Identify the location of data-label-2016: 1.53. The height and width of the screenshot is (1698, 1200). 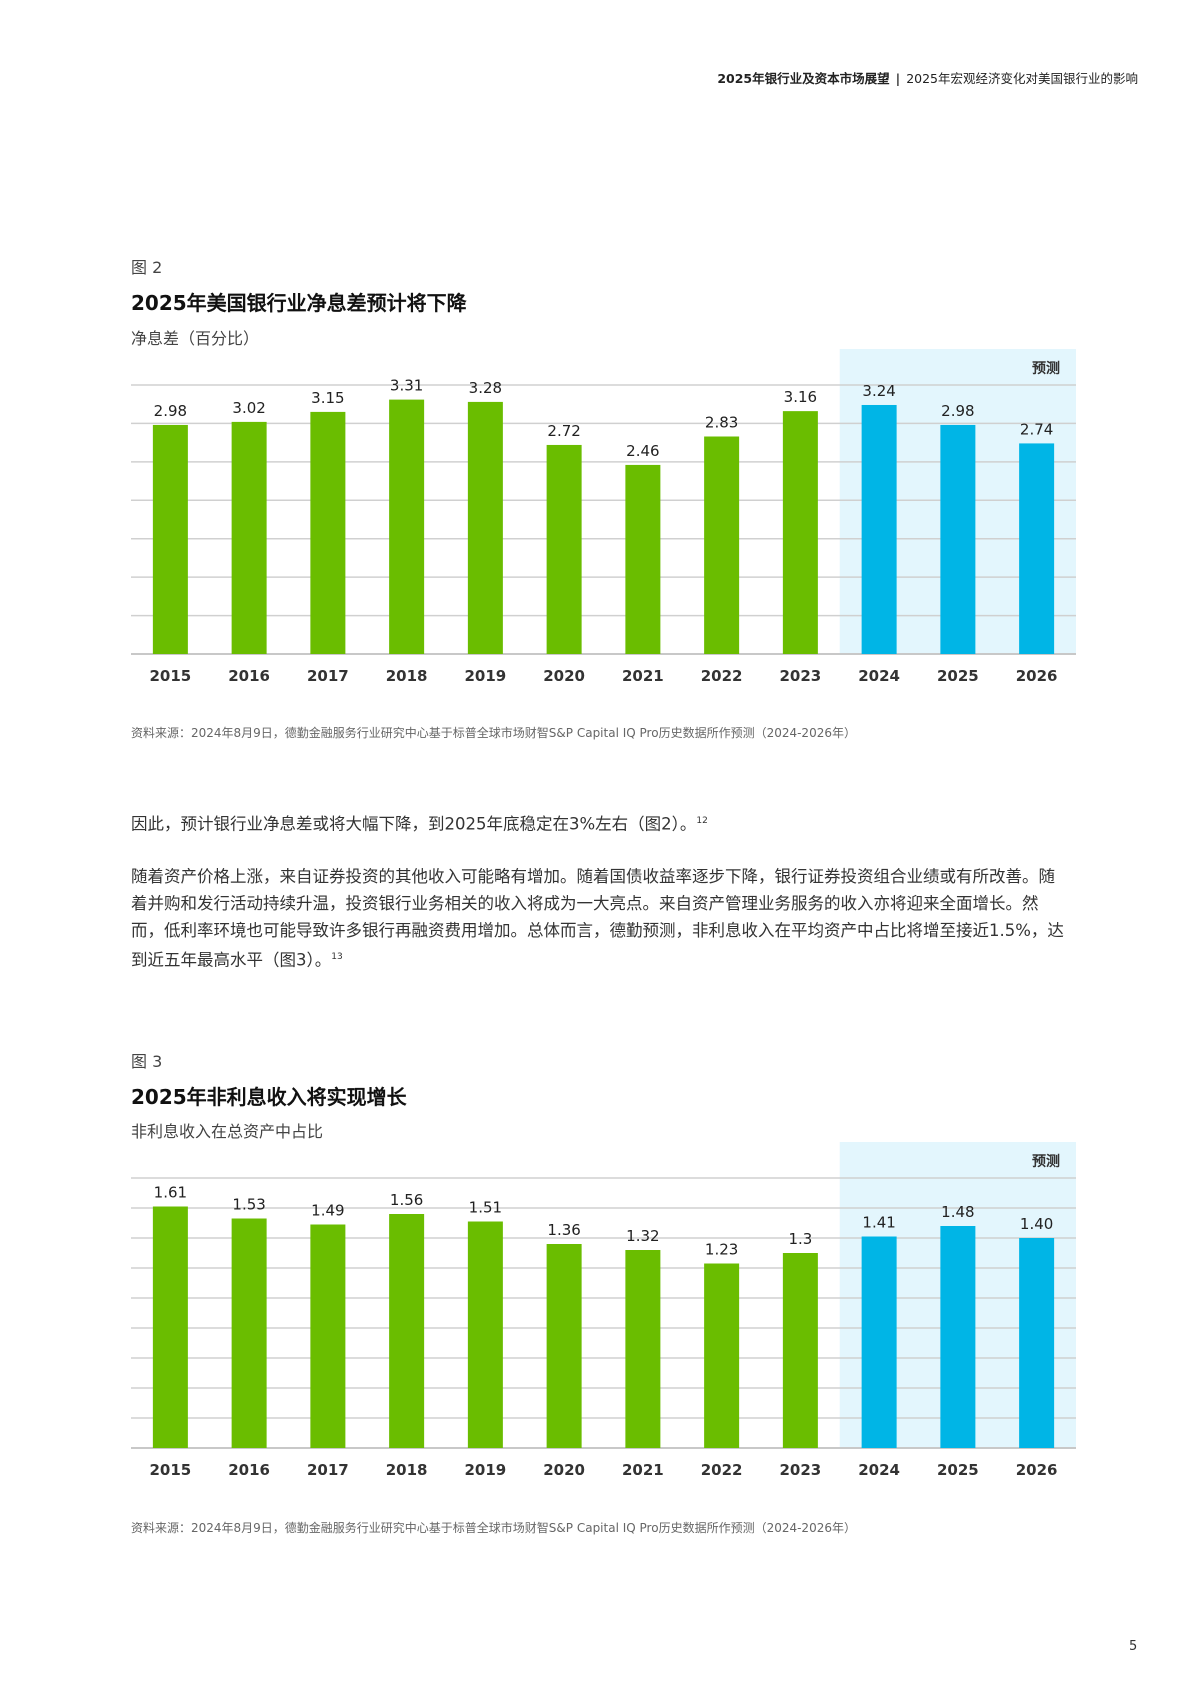
(248, 1205).